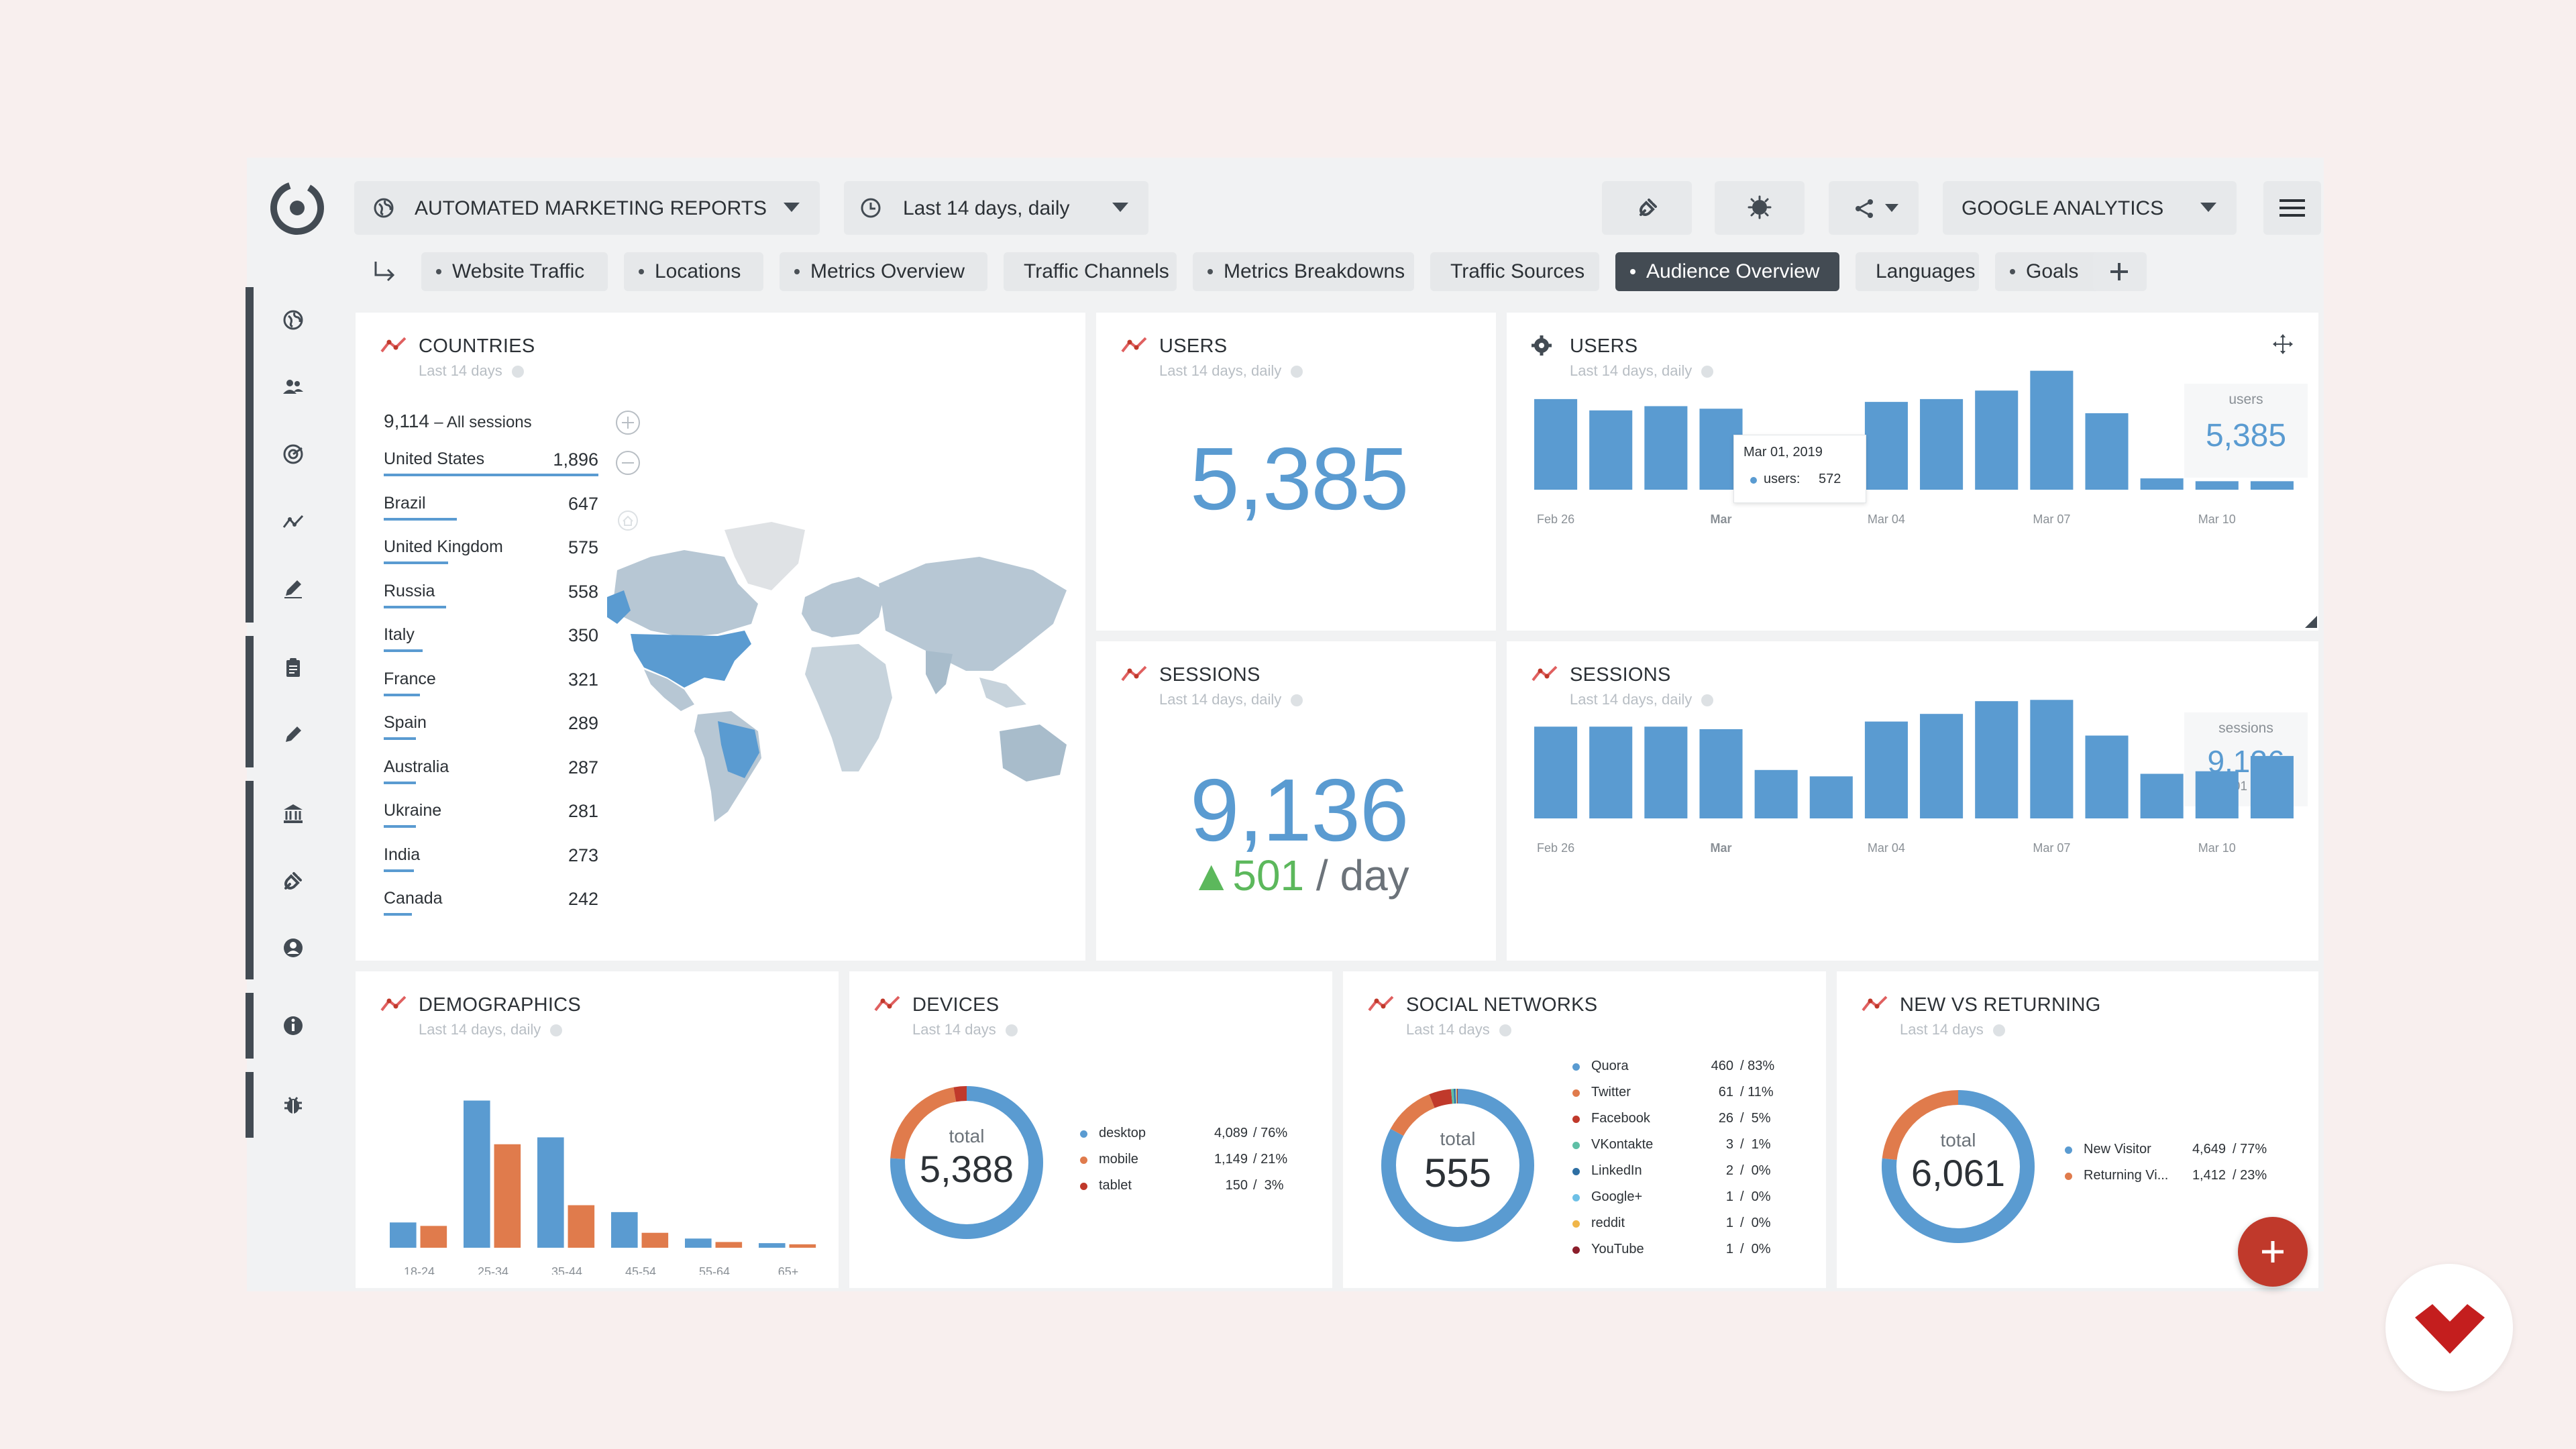 This screenshot has width=2576, height=1449. I want to click on plus-icon, so click(2119, 271).